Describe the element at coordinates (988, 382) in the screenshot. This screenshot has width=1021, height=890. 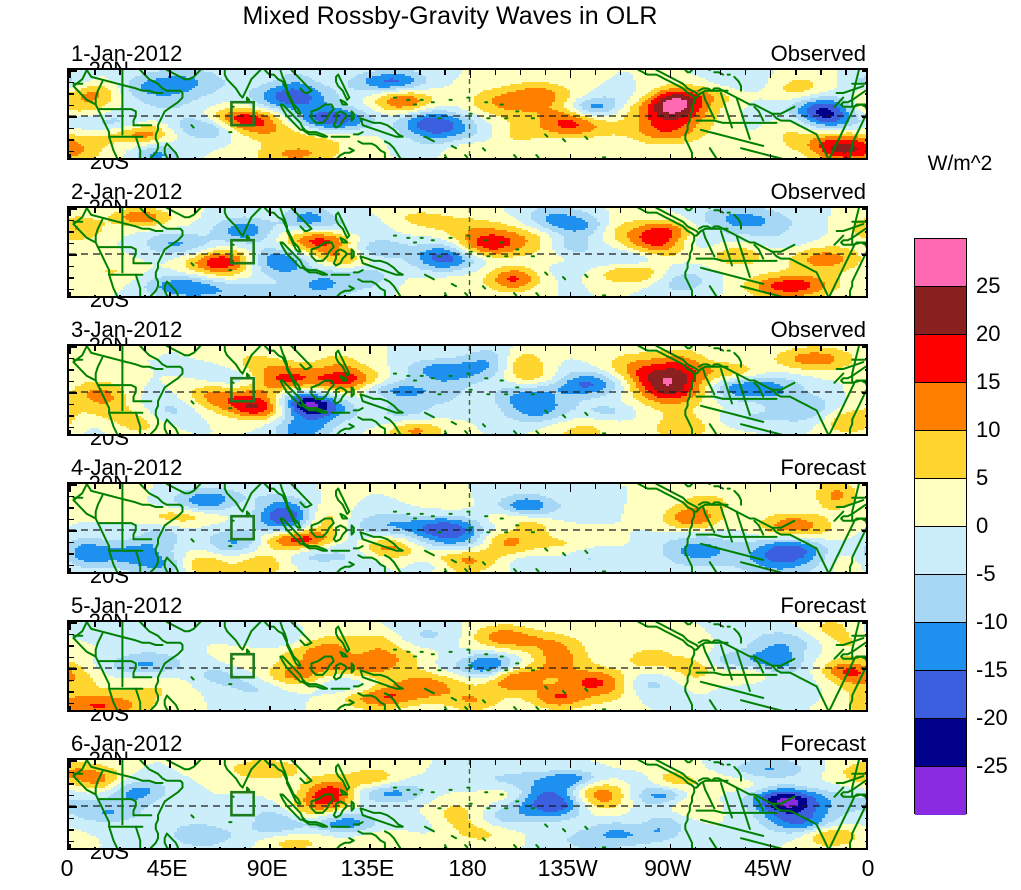
I see `colorbar-tick-label: 15` at that location.